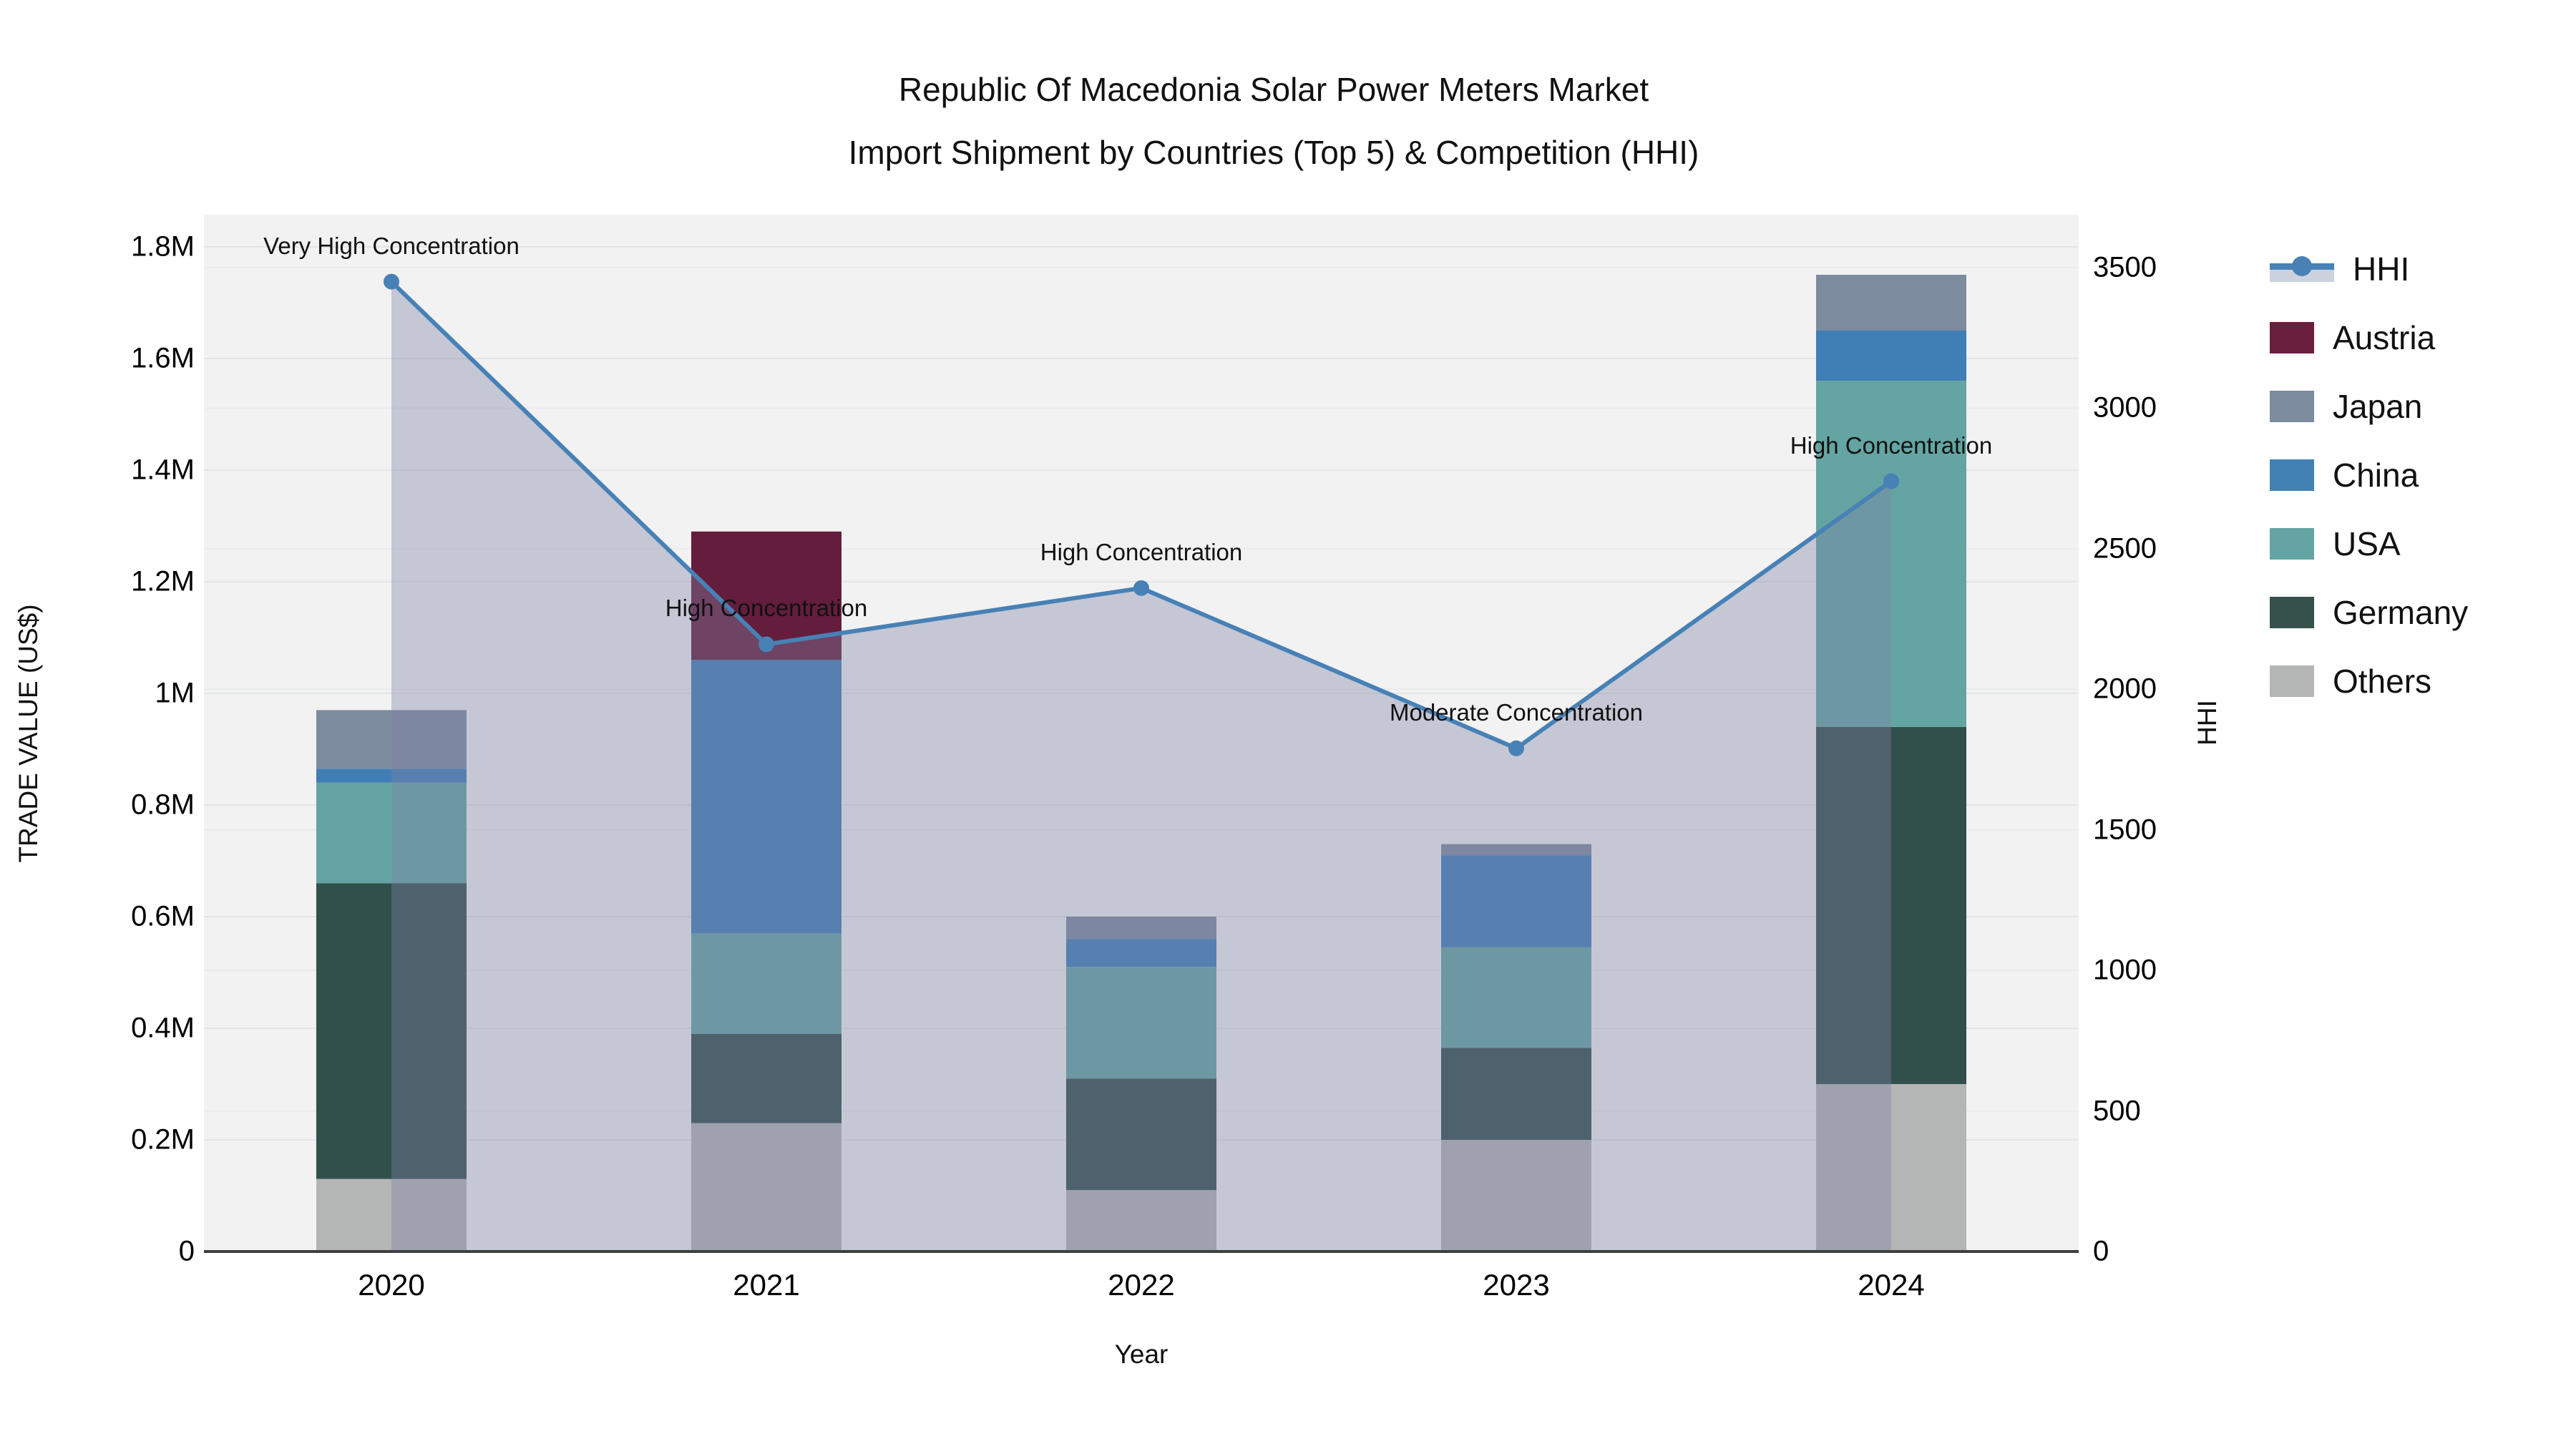 The height and width of the screenshot is (1449, 2576). Describe the element at coordinates (2125, 548) in the screenshot. I see `y-right-tick-2500: 2500` at that location.